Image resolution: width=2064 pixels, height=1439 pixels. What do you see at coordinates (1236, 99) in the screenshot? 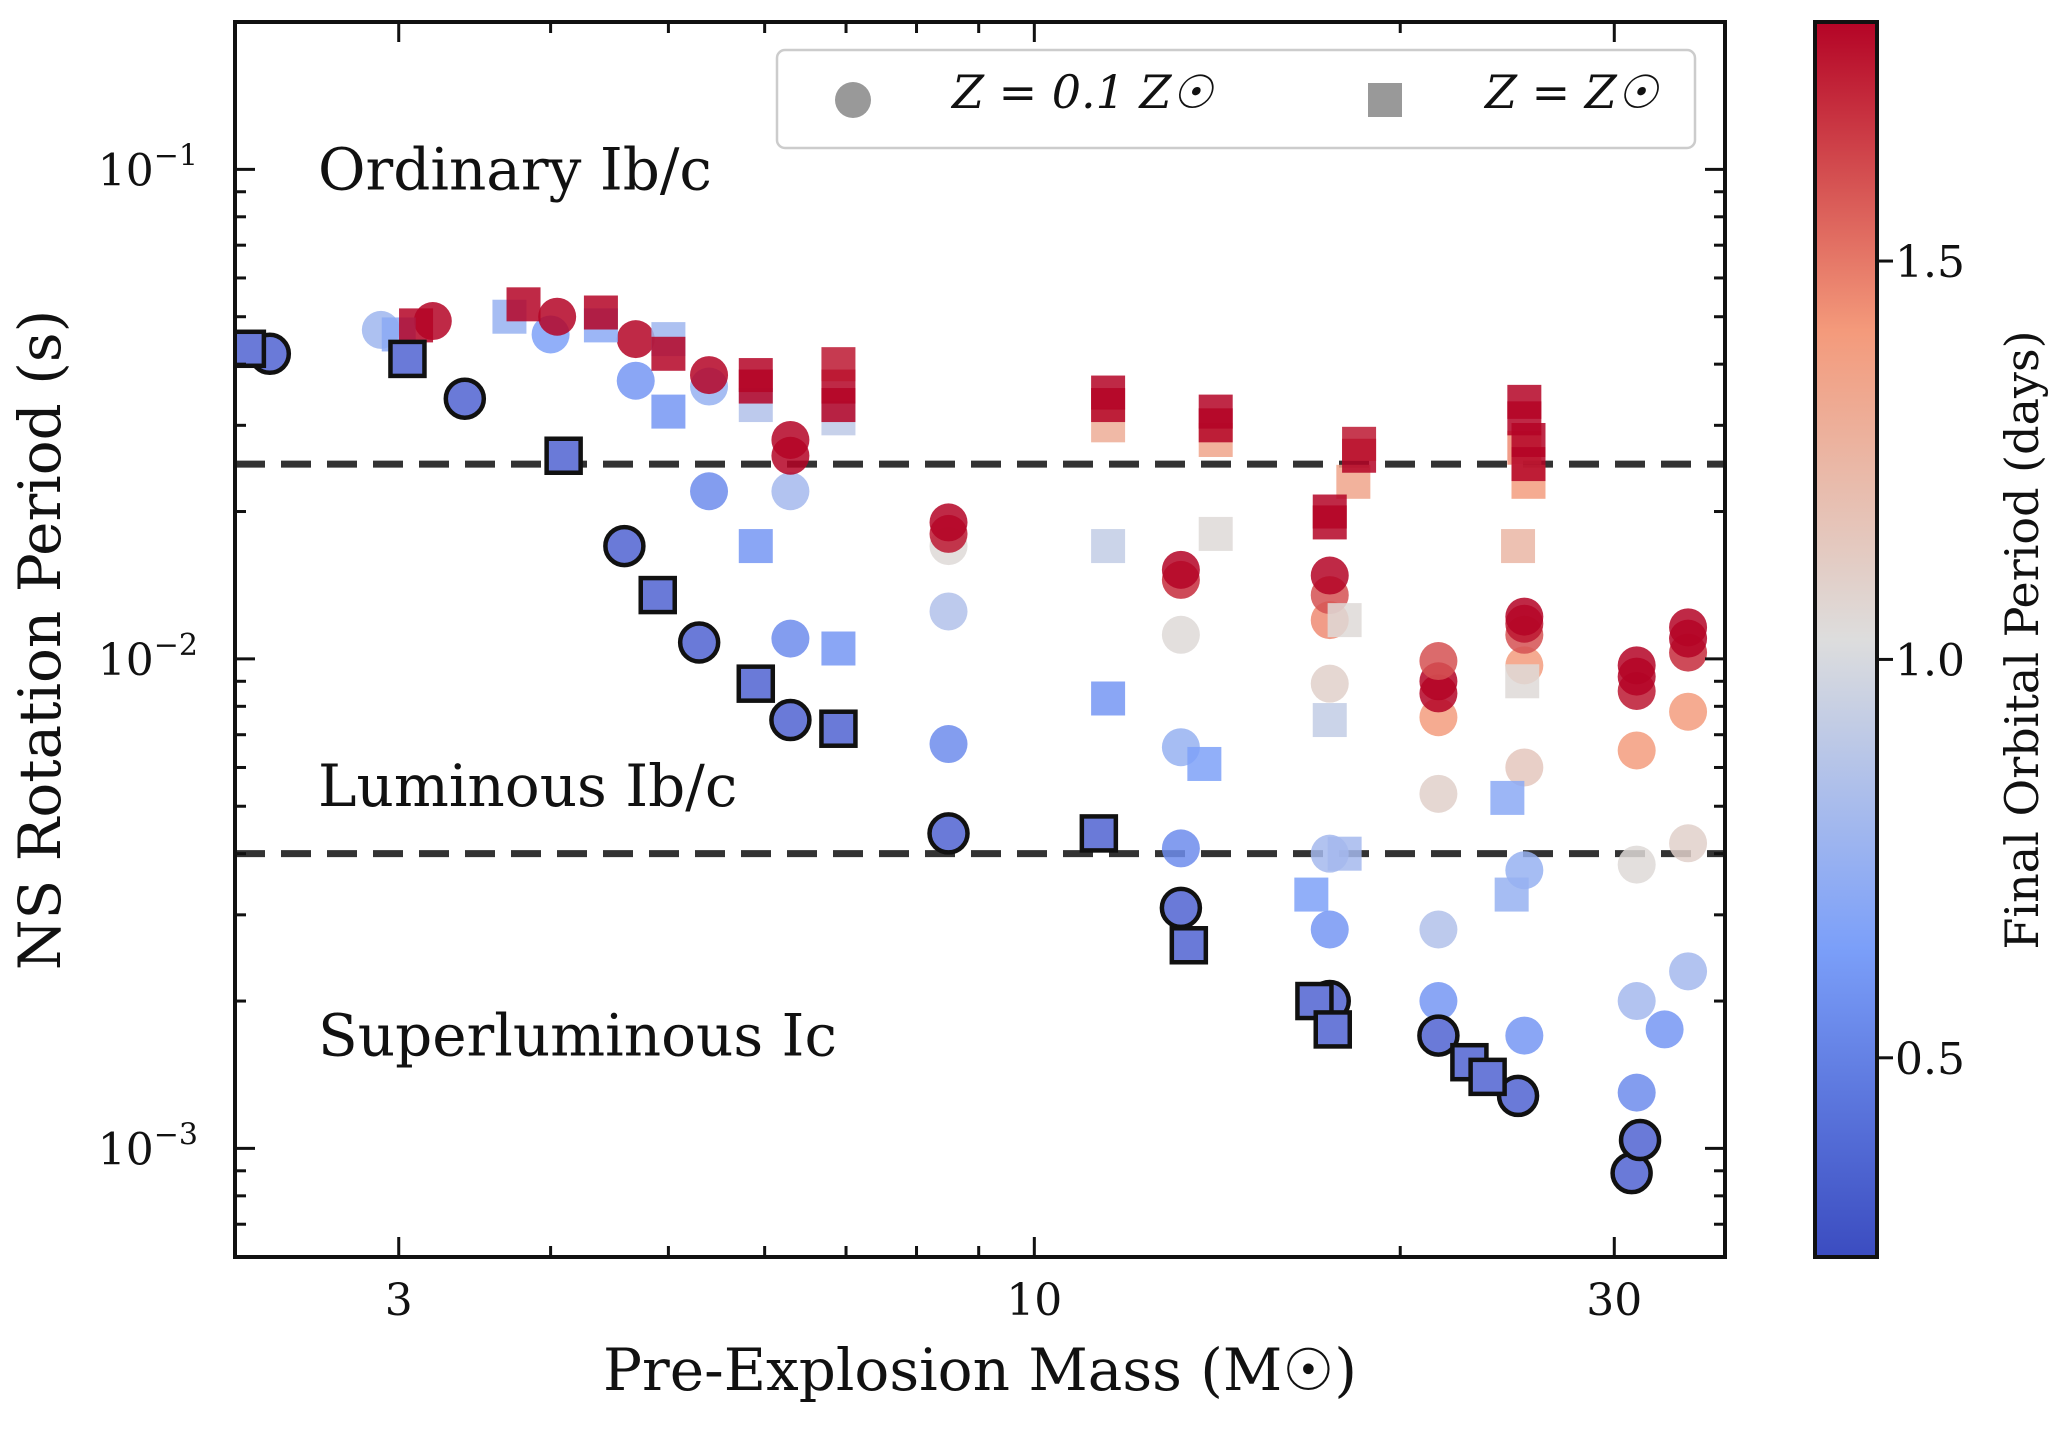
I see `legend: Z = 0.1 Z☉ Z = Z☉` at bounding box center [1236, 99].